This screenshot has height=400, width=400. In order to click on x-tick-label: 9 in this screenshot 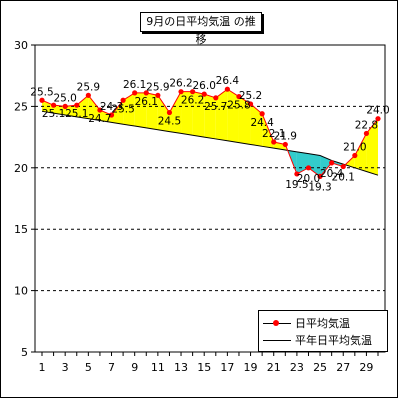, I will do `click(134, 367)`.